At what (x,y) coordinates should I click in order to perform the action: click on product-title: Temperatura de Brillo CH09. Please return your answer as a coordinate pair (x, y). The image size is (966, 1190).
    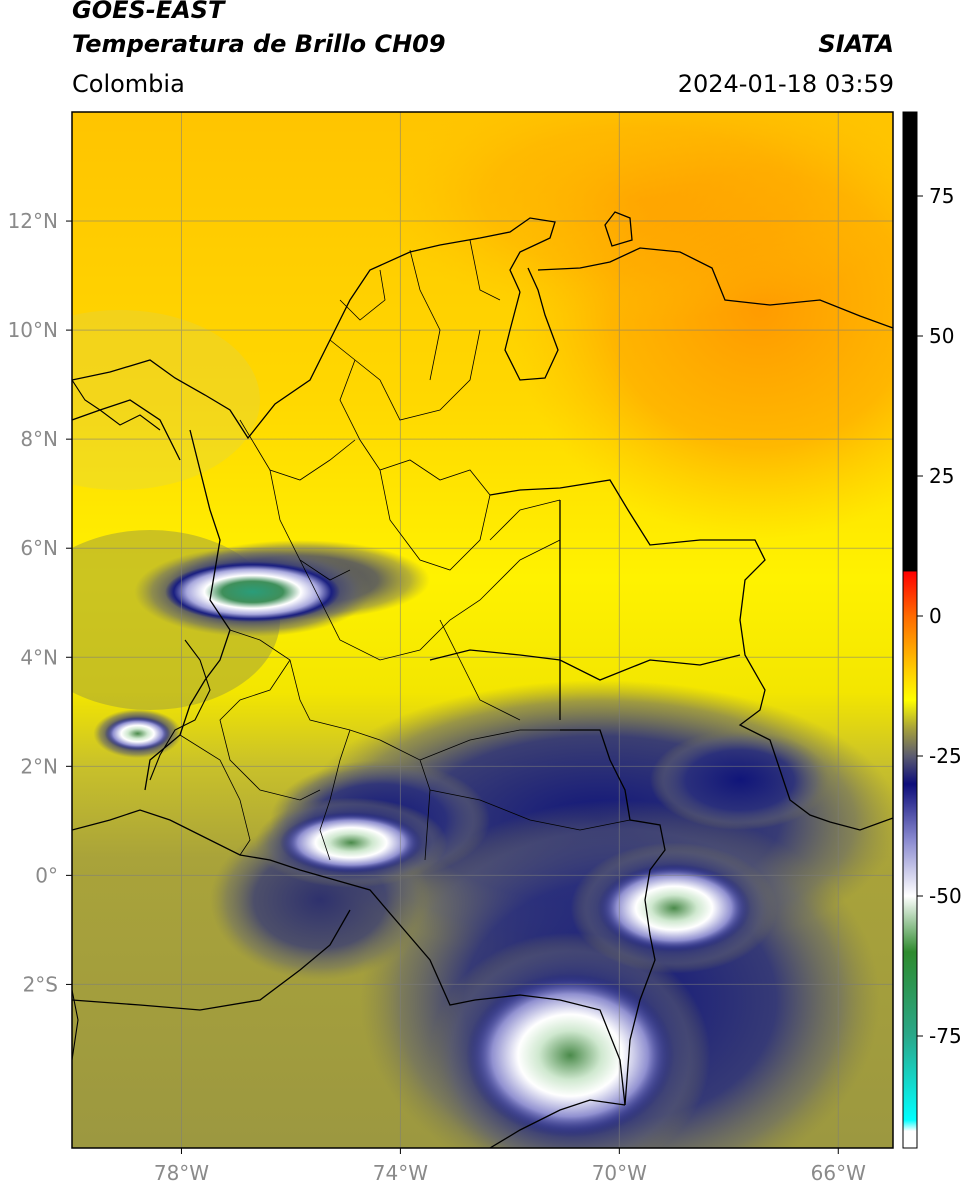
    Looking at the image, I should click on (259, 44).